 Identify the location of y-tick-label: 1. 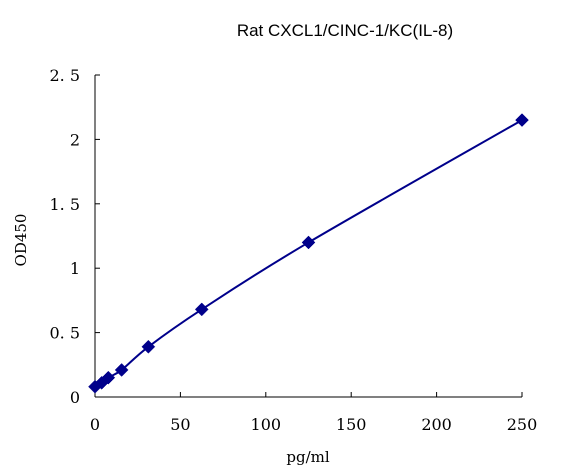
(75, 268).